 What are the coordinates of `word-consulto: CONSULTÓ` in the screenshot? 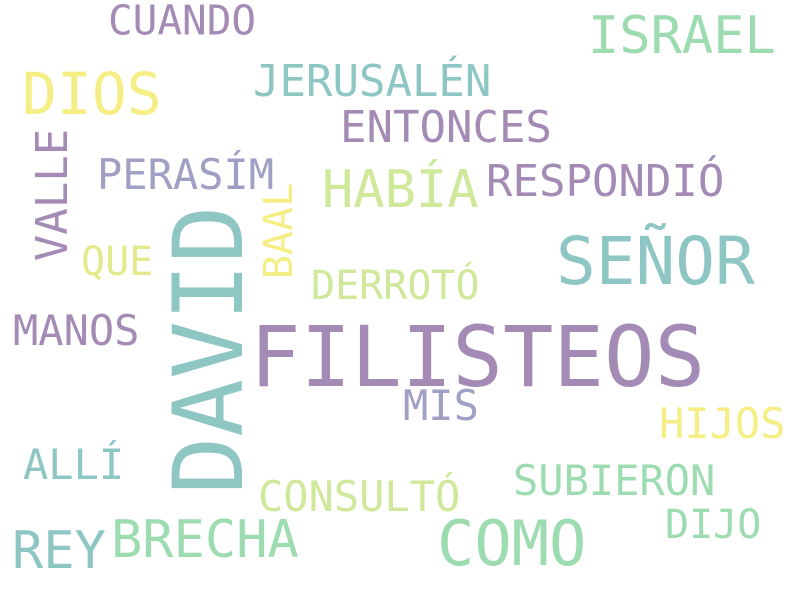 It's located at (359, 496).